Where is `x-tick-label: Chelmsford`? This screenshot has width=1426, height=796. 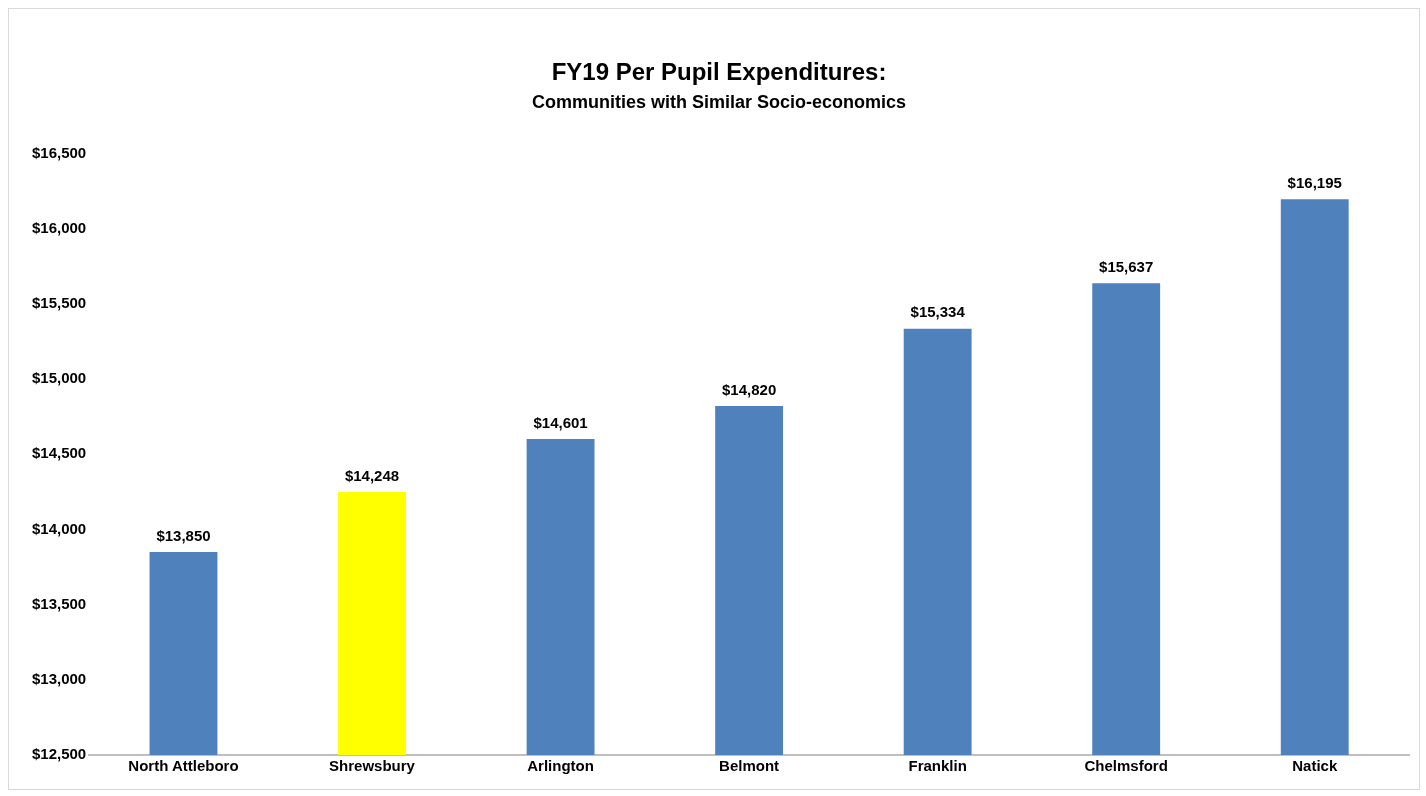 x-tick-label: Chelmsford is located at coordinates (1126, 766).